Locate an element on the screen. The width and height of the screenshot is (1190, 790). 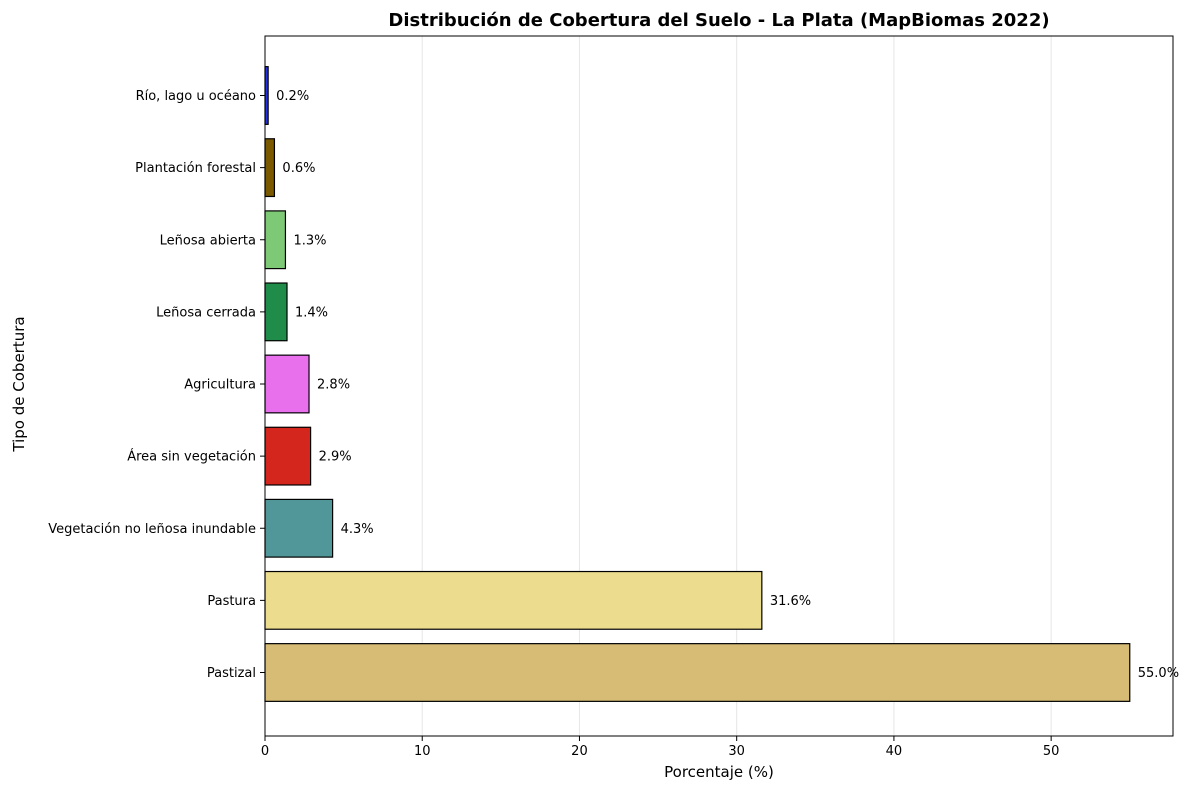
y-tick-label: Río, lago u océano is located at coordinates (196, 96).